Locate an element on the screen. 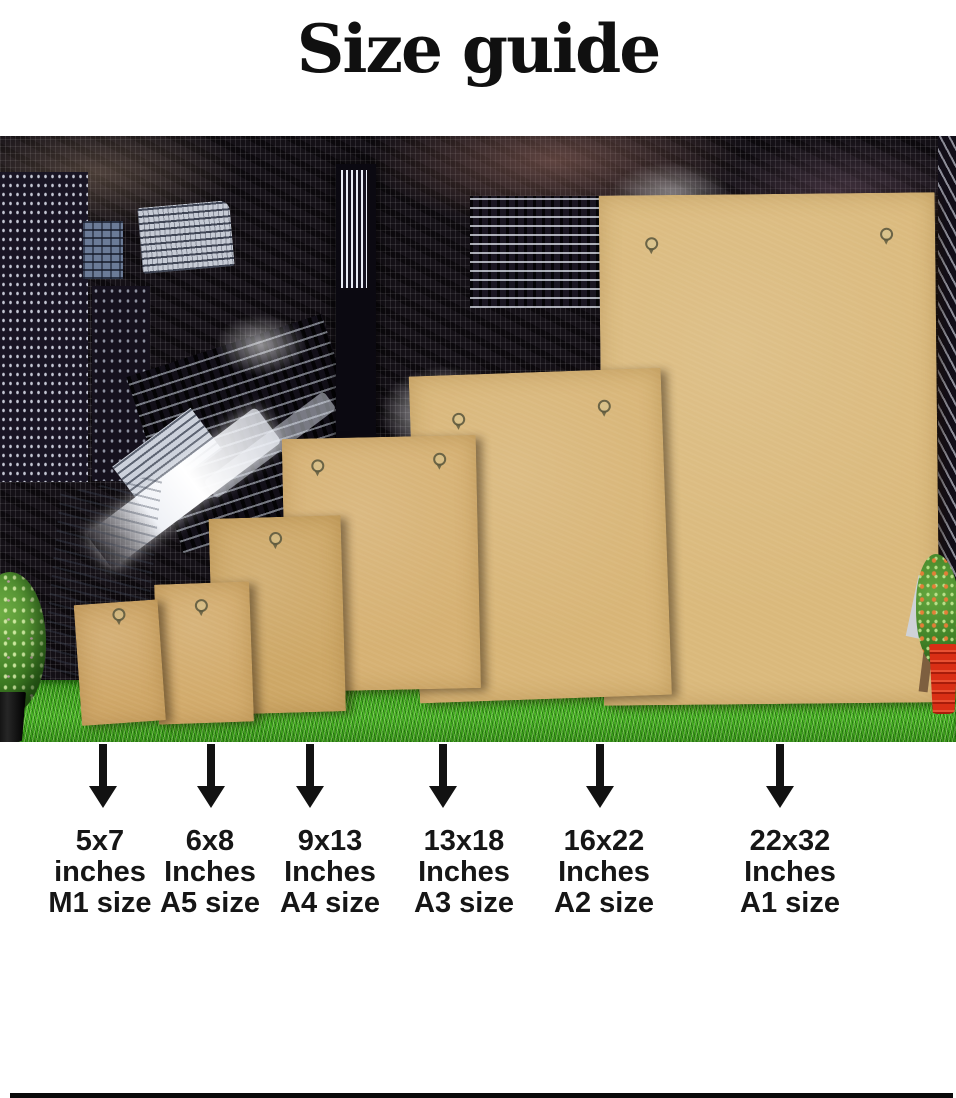  size-code: A3 size is located at coordinates (464, 903).